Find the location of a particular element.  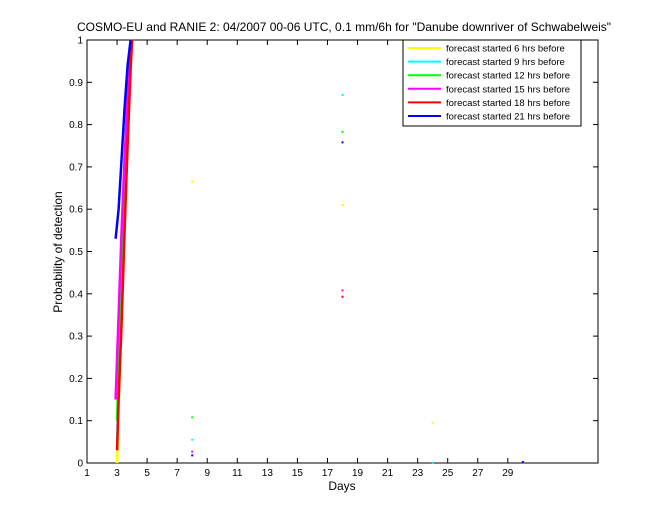

x-tick-label: 7 is located at coordinates (177, 473).